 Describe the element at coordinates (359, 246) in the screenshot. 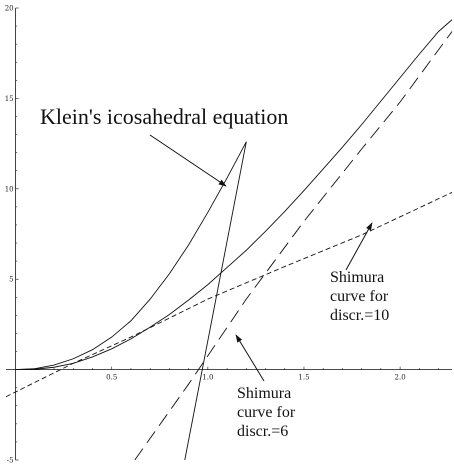

I see `annotation-1-arrow` at that location.